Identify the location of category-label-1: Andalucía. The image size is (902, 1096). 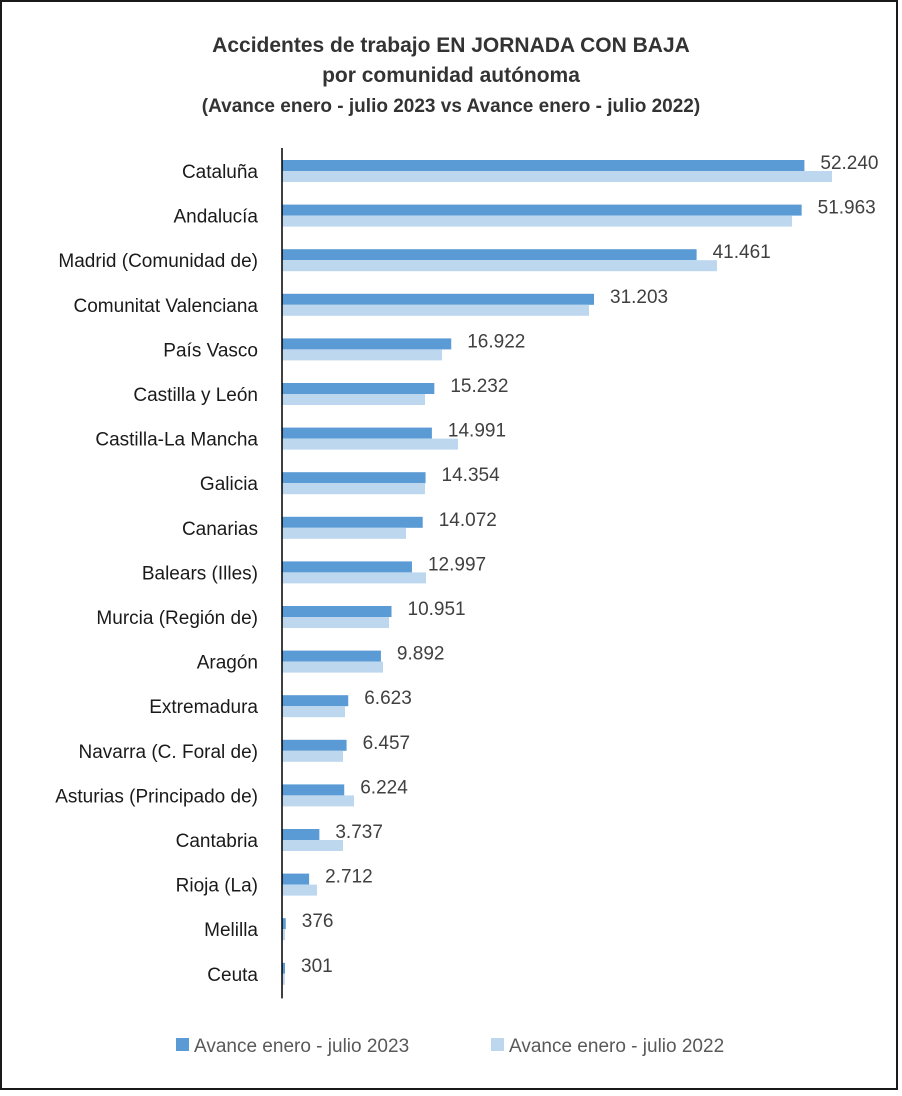
(215, 217).